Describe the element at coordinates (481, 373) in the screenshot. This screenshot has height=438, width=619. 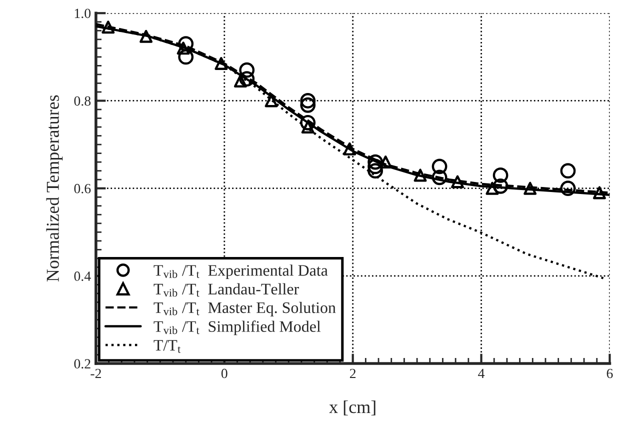
I see `x-tick-label: 4` at that location.